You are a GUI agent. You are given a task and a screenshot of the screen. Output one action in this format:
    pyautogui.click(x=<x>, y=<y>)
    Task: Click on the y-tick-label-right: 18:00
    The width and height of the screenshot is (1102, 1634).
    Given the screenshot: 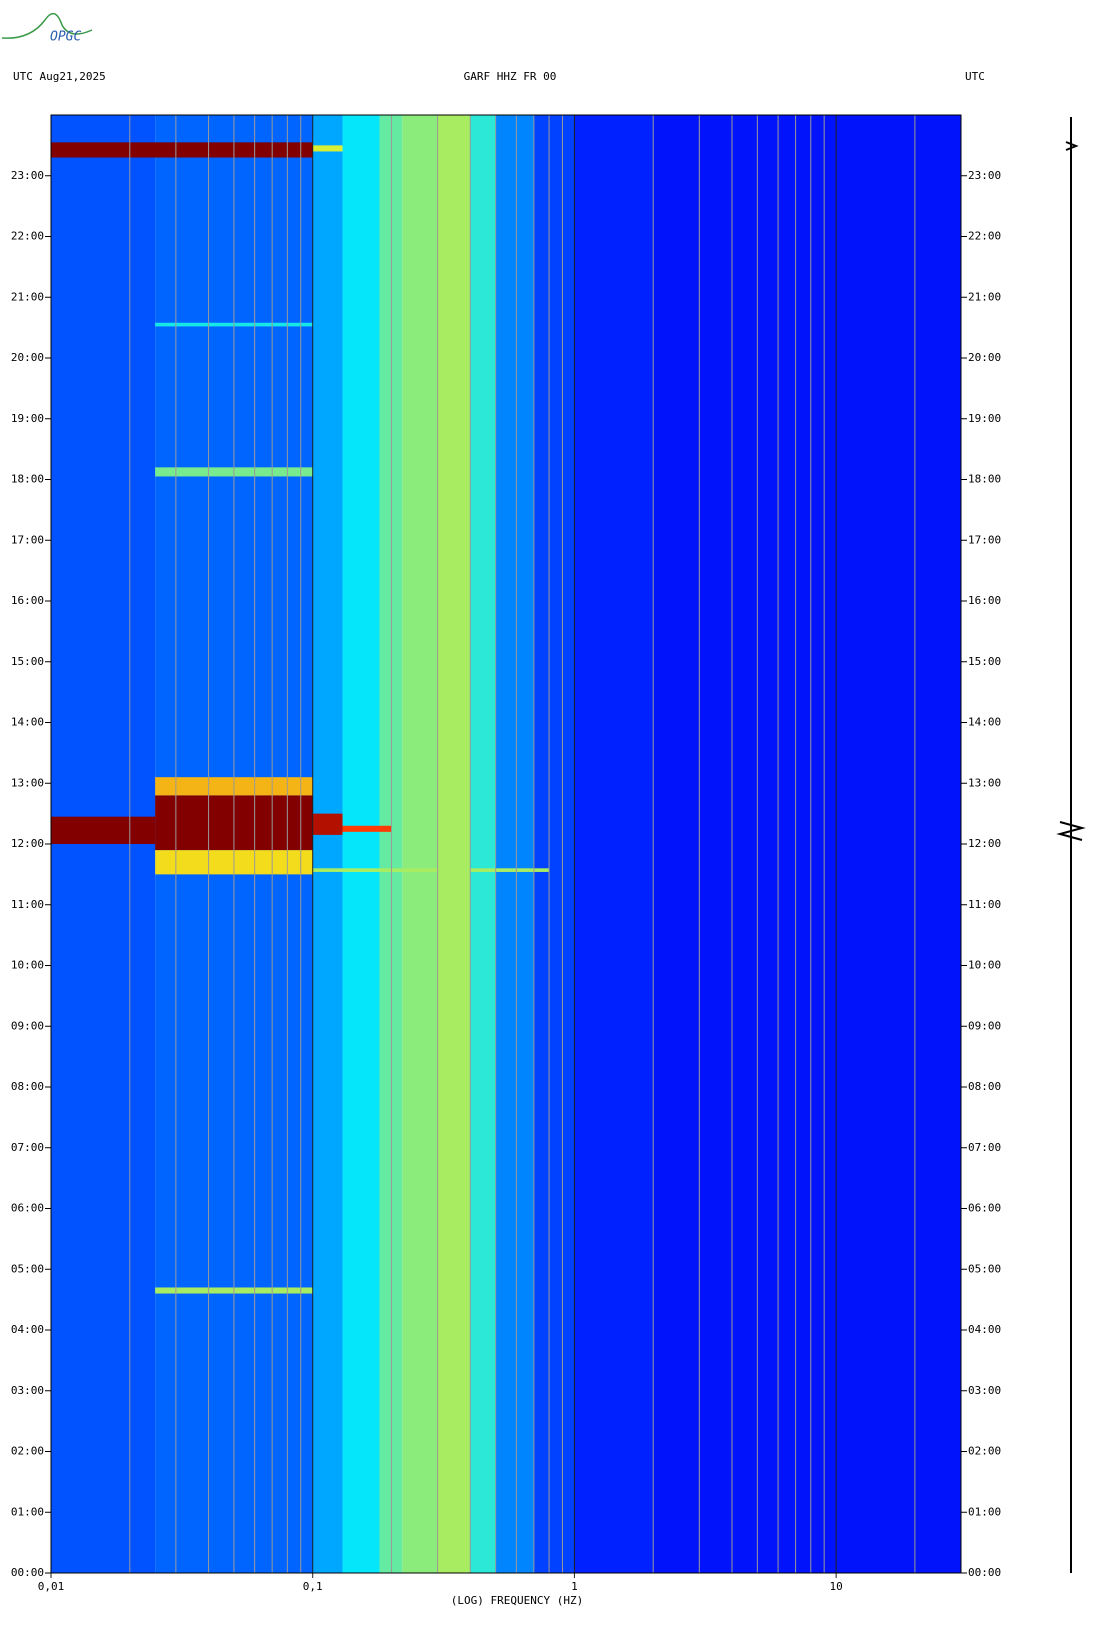 What is the action you would take?
    pyautogui.click(x=984, y=479)
    